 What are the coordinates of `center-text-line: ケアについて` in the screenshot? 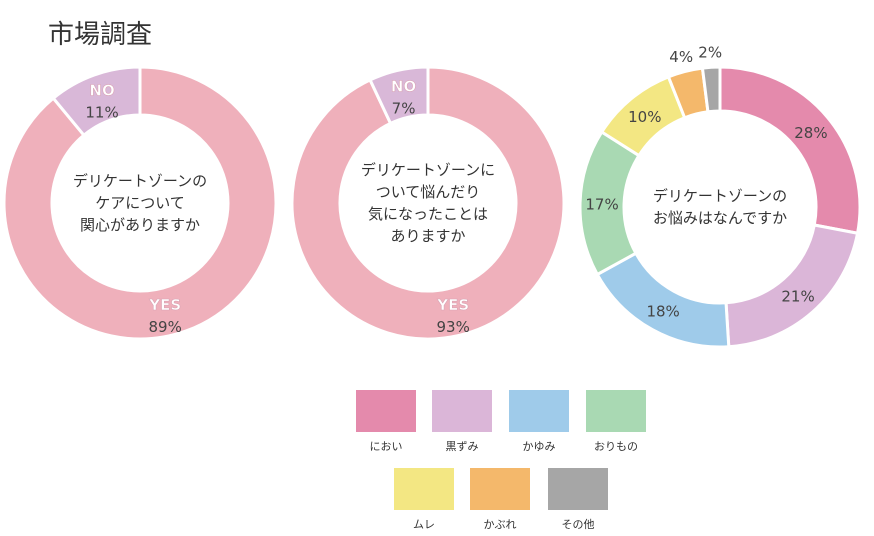 It's located at (140, 203).